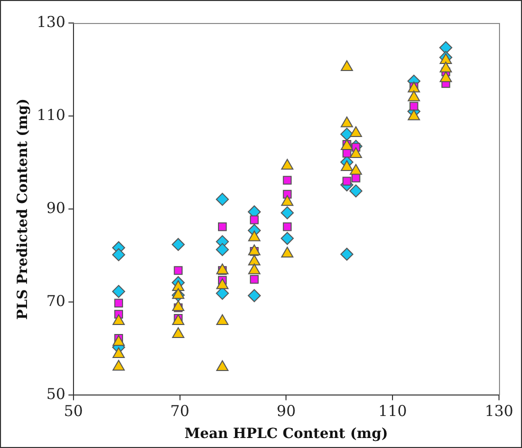  Describe the element at coordinates (51, 115) in the screenshot. I see `y-tick-label: 110` at that location.